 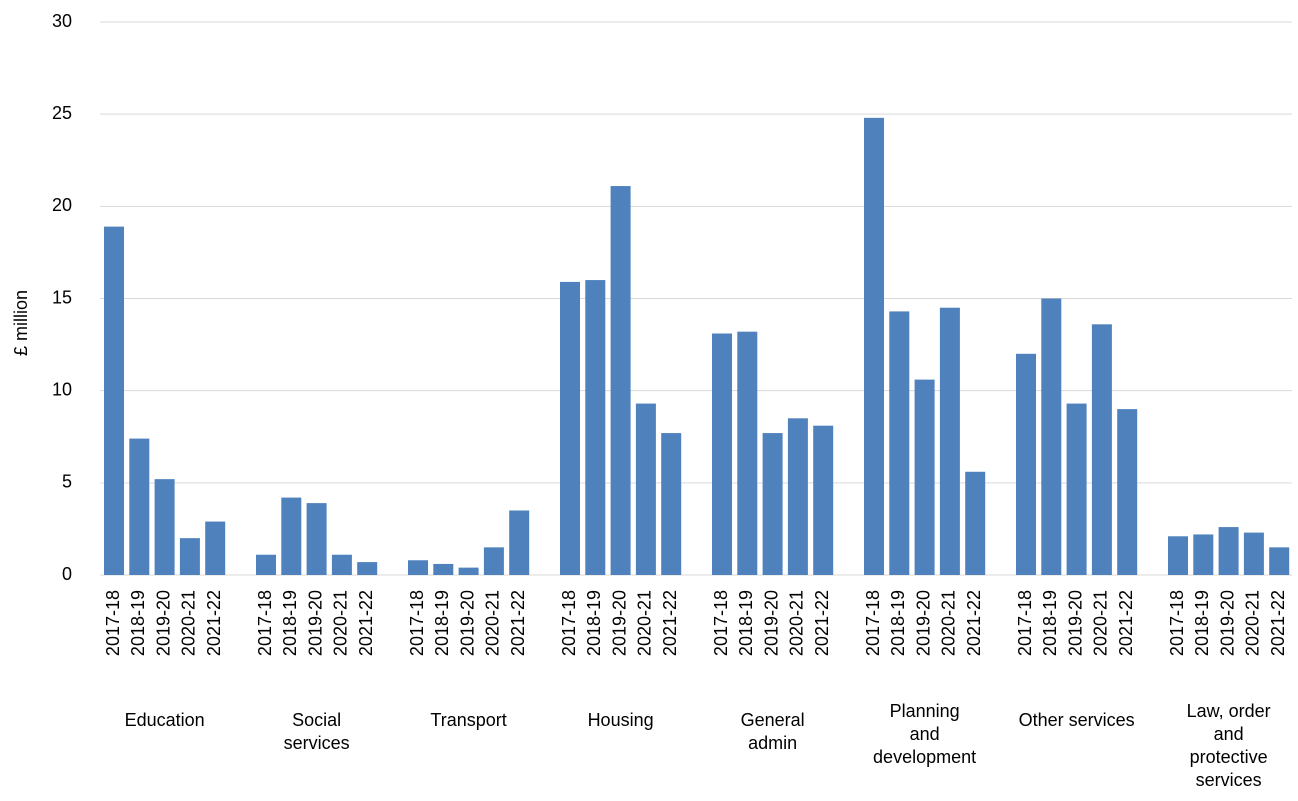 I want to click on group-label: Planning, so click(x=925, y=711).